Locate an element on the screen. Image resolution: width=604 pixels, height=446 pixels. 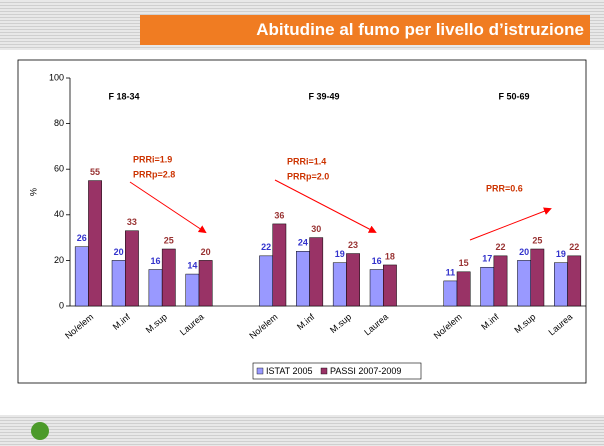
data-label: 30 is located at coordinates (316, 229).